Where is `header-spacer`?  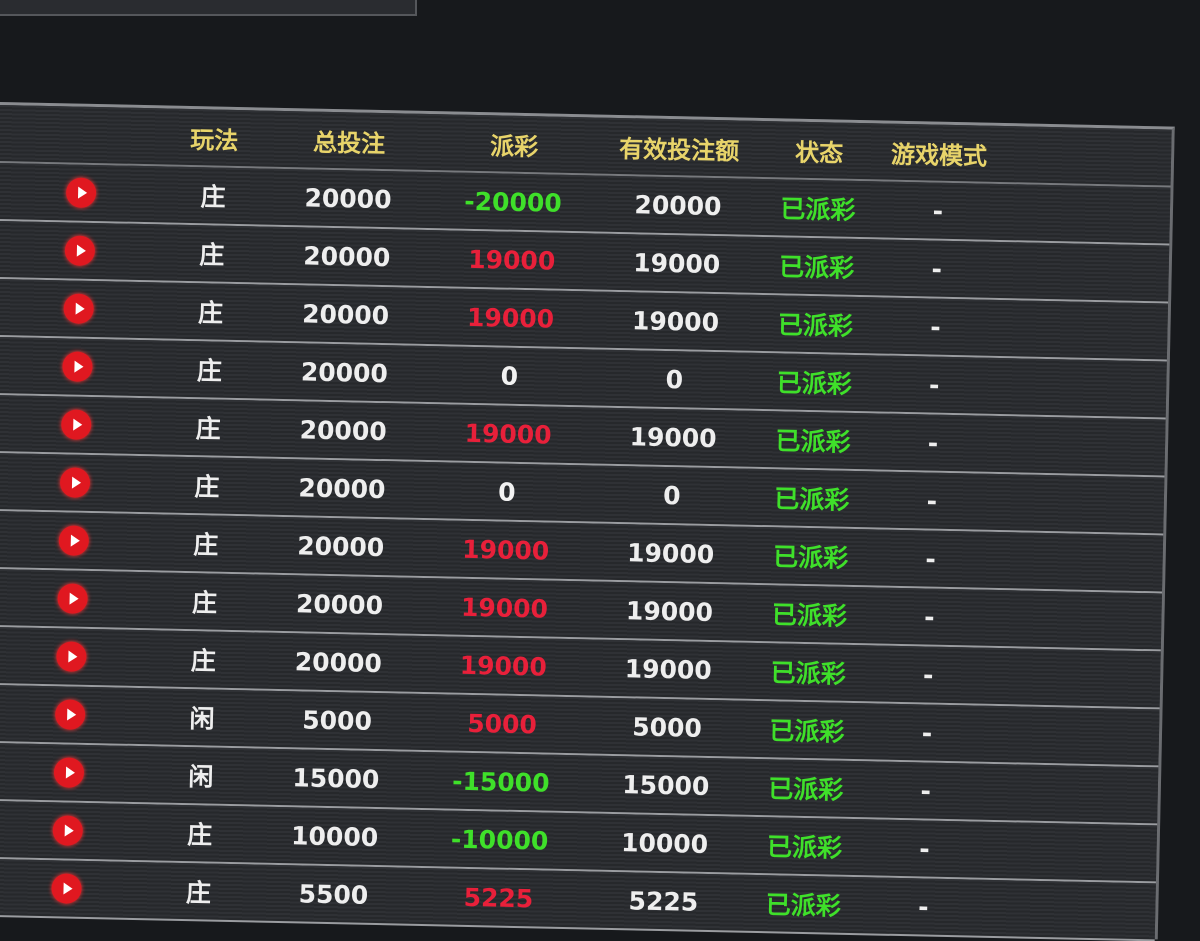
header-spacer is located at coordinates (82, 134).